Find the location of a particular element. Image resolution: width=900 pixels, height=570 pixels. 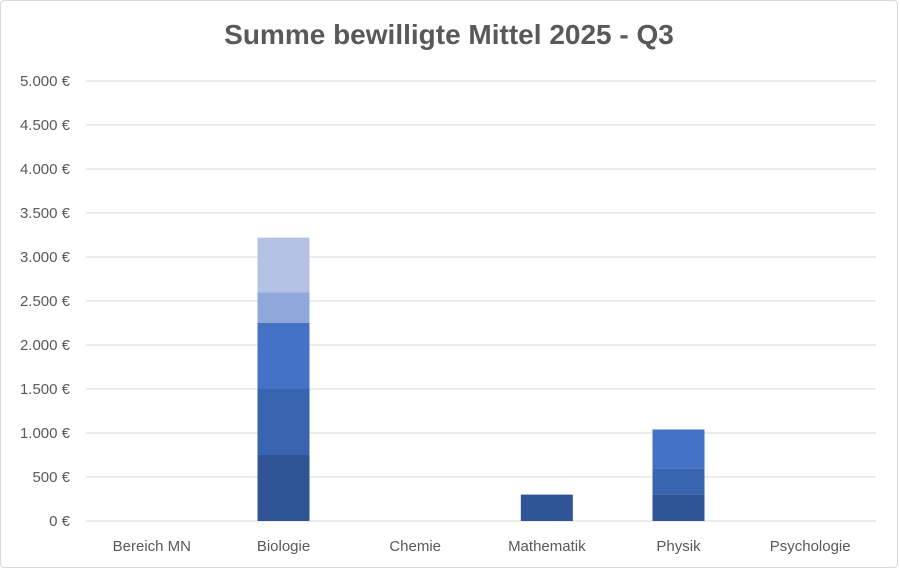

y-tick-label: 0 € is located at coordinates (60, 521).